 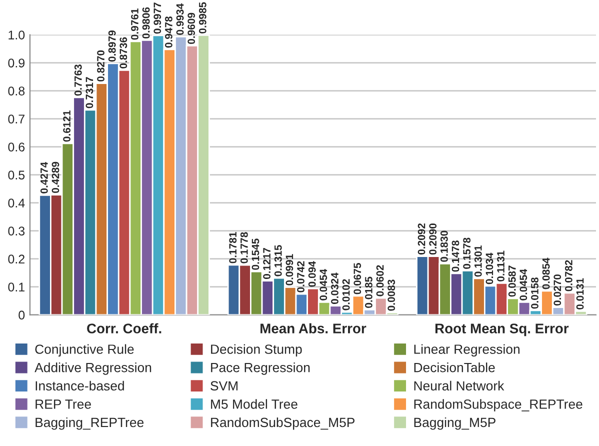 I want to click on data-label: 0.1830, so click(x=444, y=246).